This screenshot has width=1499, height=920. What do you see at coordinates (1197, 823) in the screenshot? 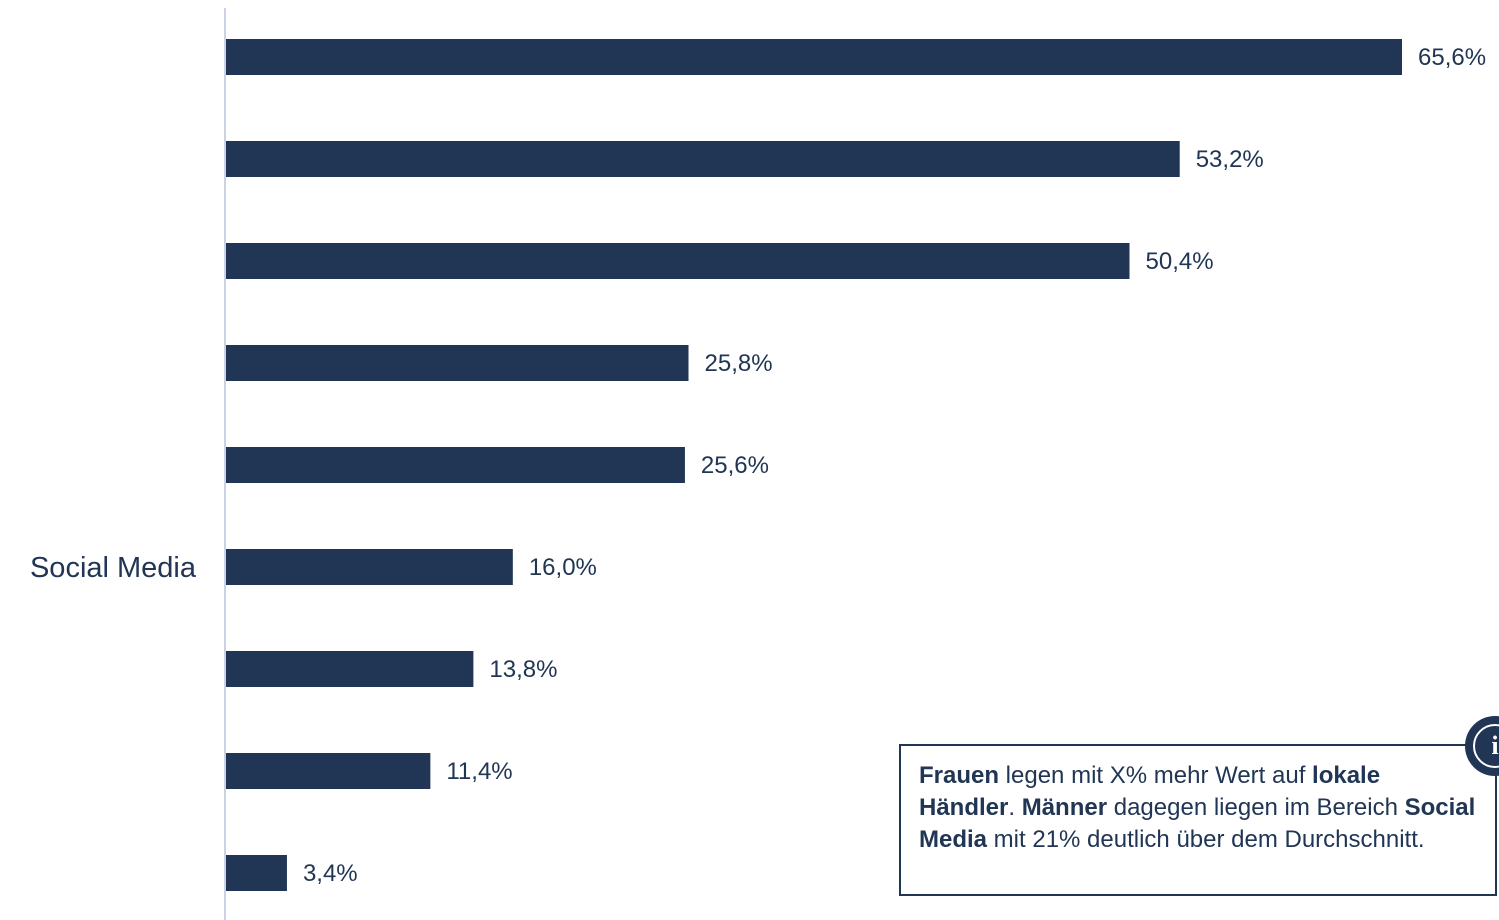
I see `note-social-media: Social Media` at bounding box center [1197, 823].